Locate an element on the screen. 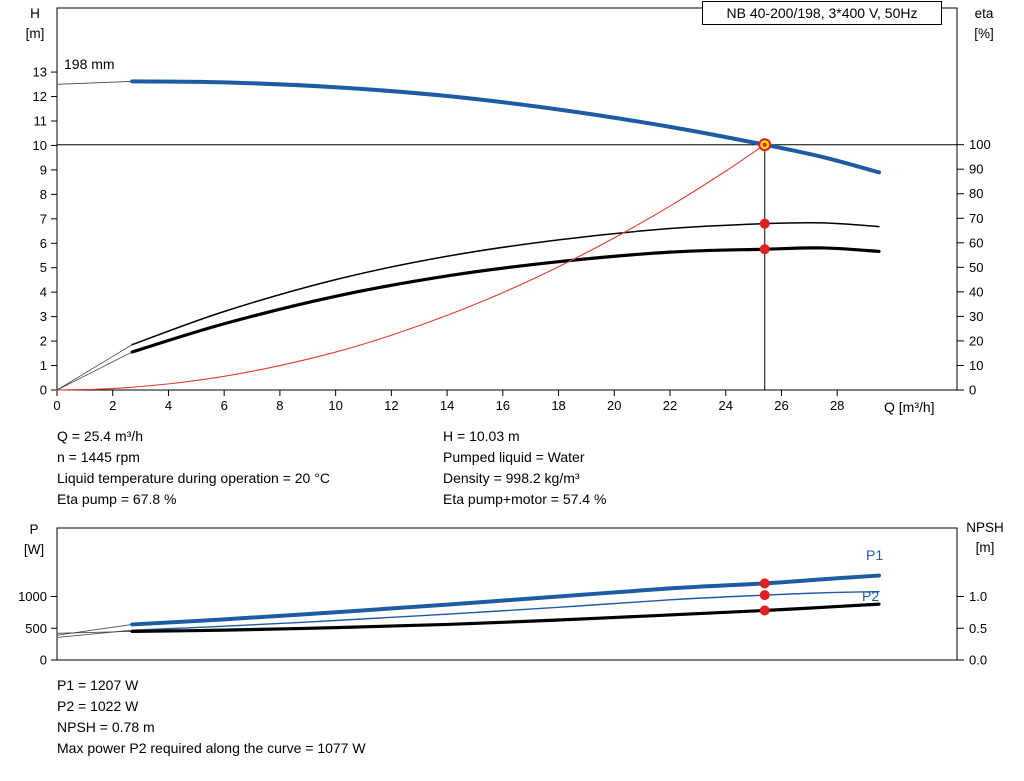 This screenshot has width=1024, height=781. x-tick-label: 6 is located at coordinates (224, 405).